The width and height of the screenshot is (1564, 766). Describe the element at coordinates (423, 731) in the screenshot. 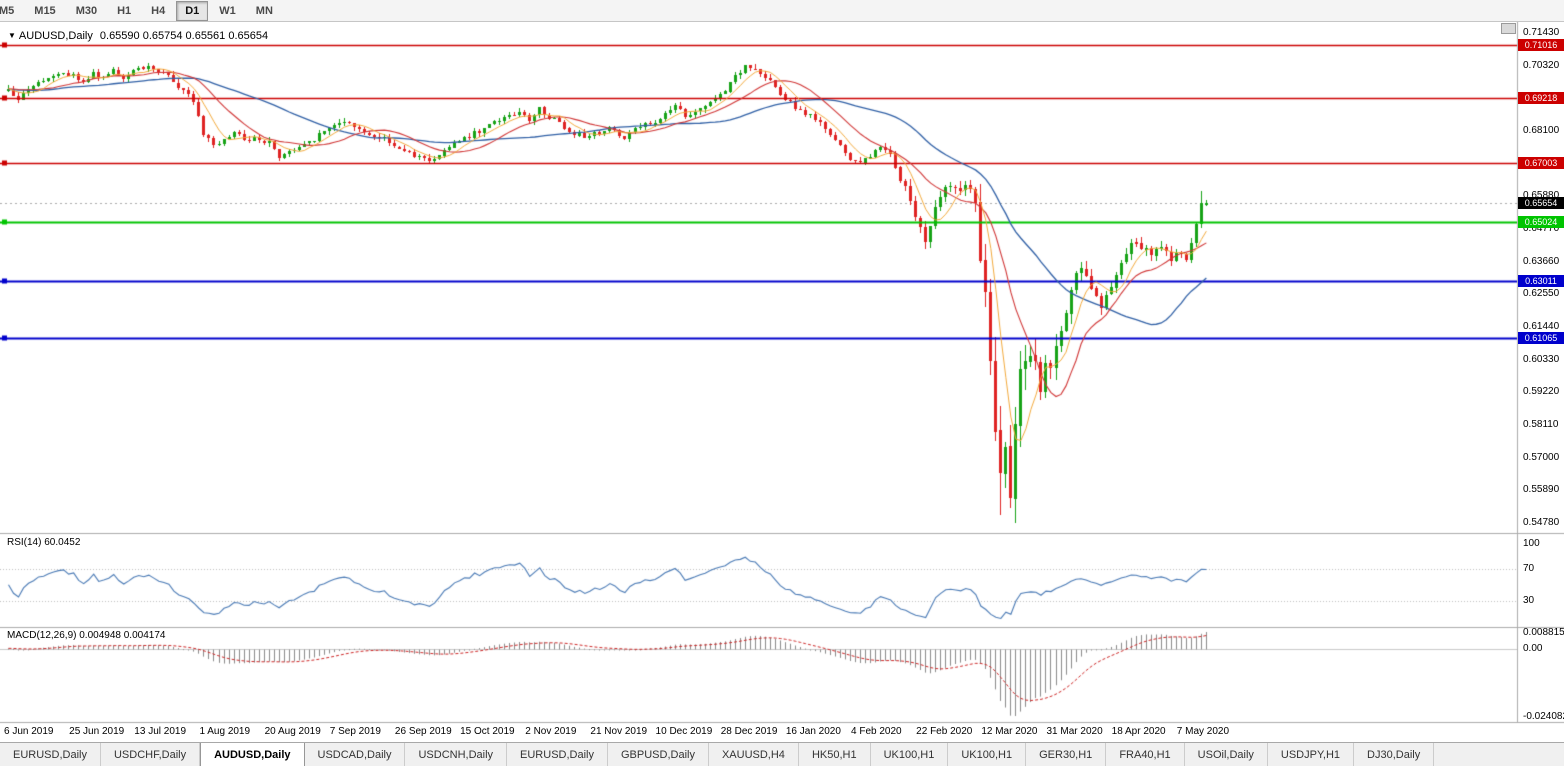

I see `date-label: 26 Sep 2019` at that location.